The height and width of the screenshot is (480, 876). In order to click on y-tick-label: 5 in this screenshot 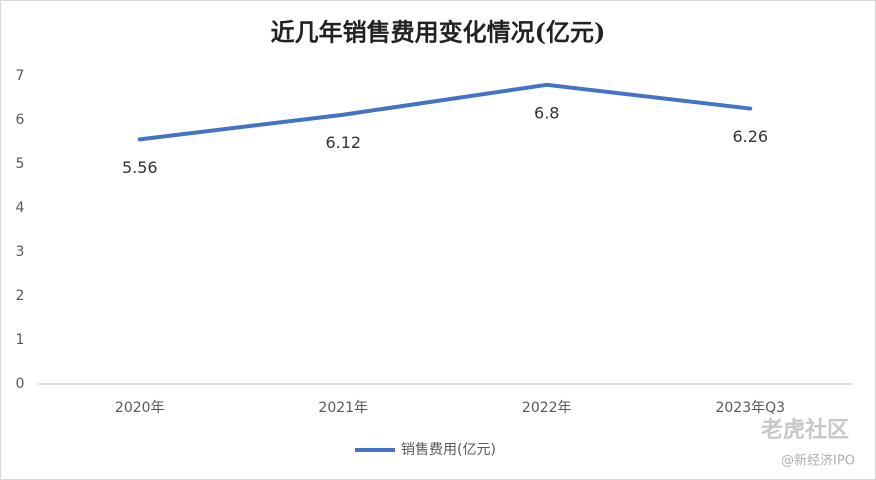, I will do `click(20, 164)`.